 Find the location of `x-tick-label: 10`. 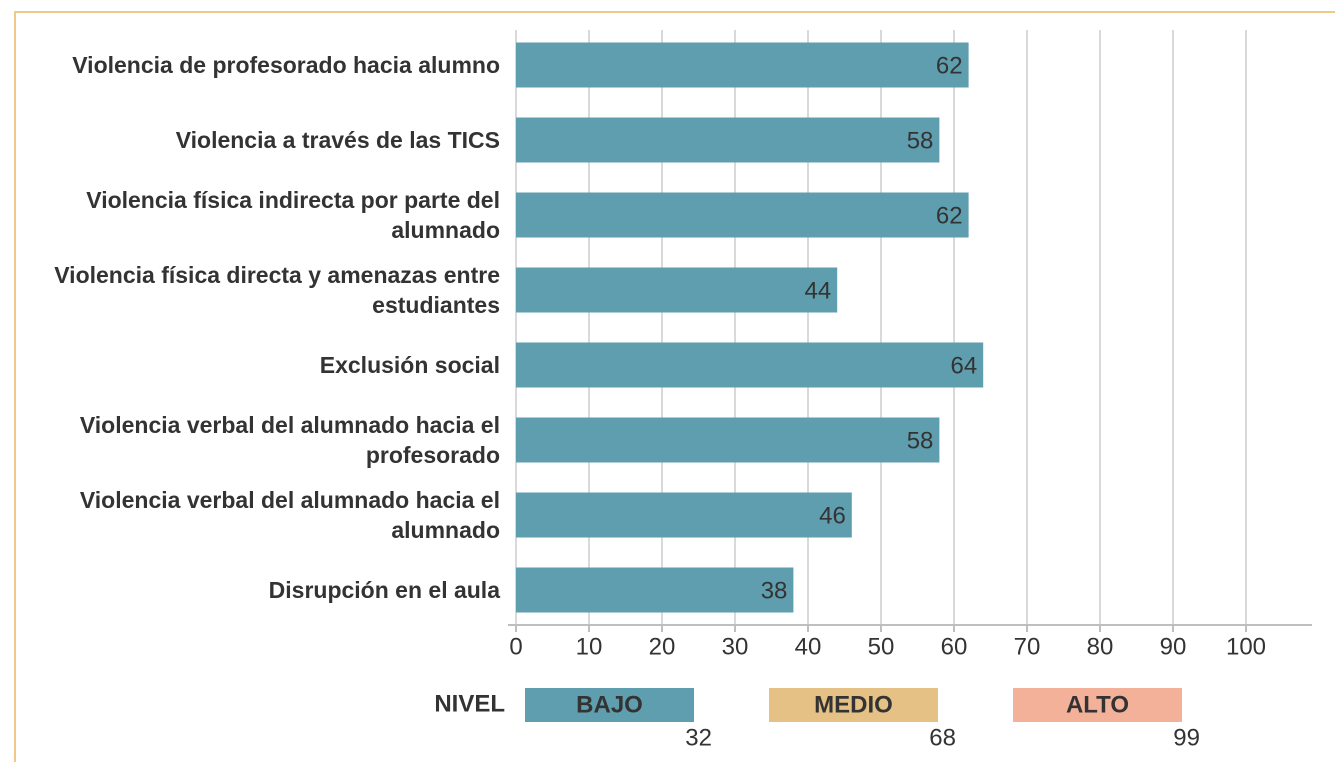

x-tick-label: 10 is located at coordinates (589, 646).